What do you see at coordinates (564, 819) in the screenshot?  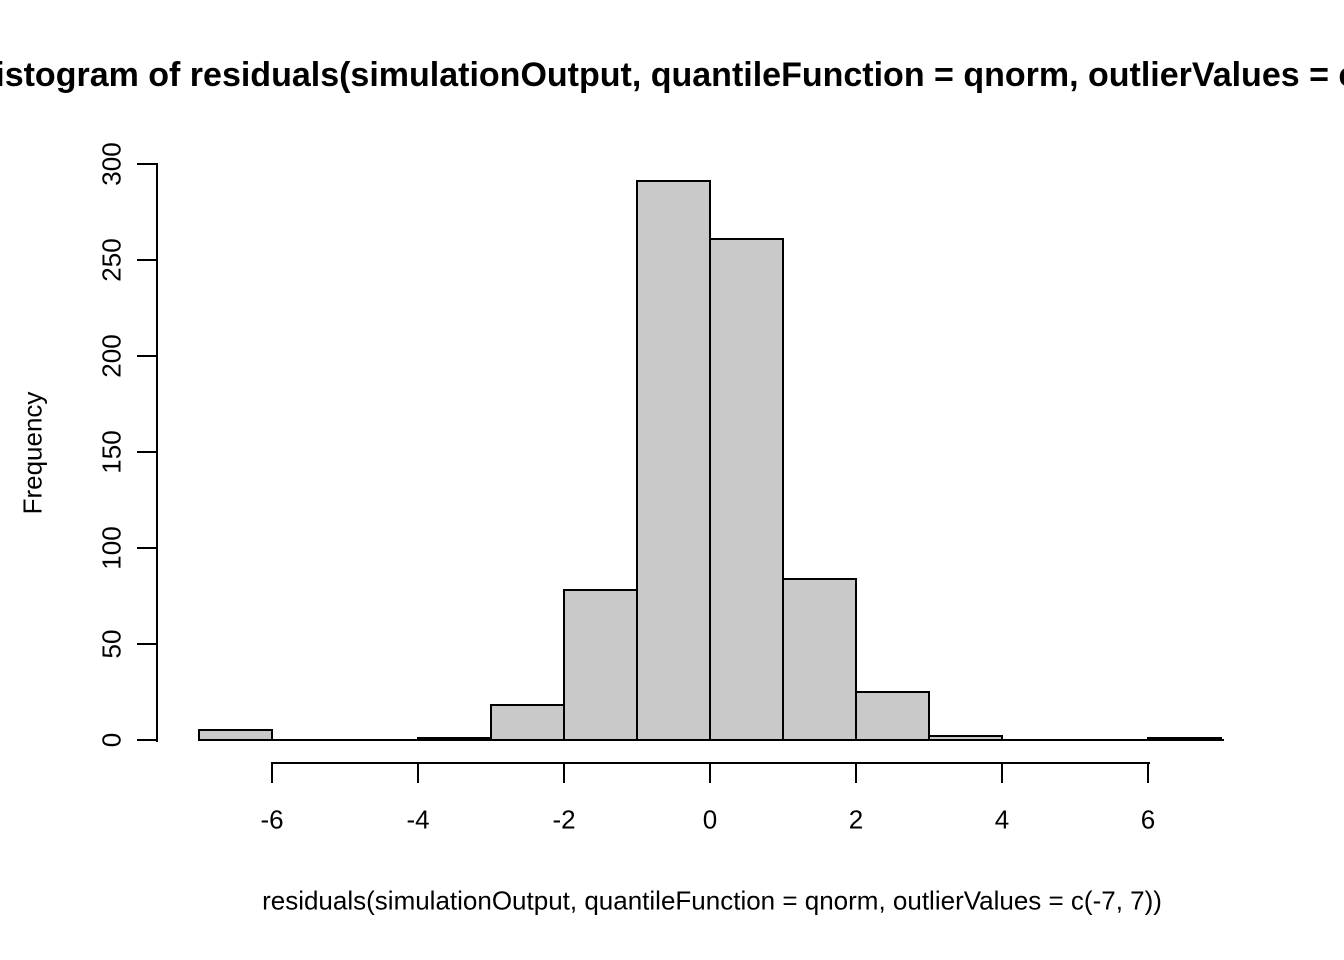 I see `x-tick-label: -2` at bounding box center [564, 819].